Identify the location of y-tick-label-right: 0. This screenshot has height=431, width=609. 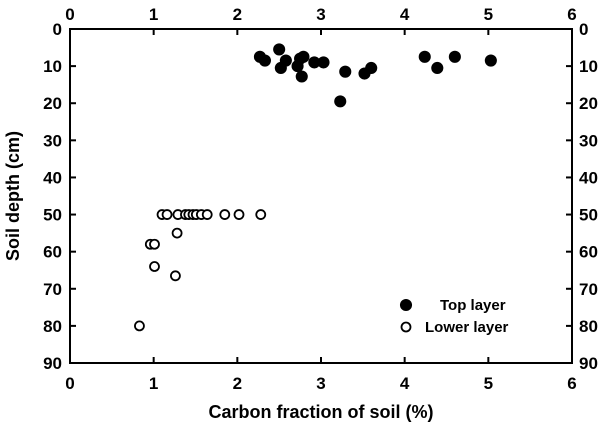
(583, 29).